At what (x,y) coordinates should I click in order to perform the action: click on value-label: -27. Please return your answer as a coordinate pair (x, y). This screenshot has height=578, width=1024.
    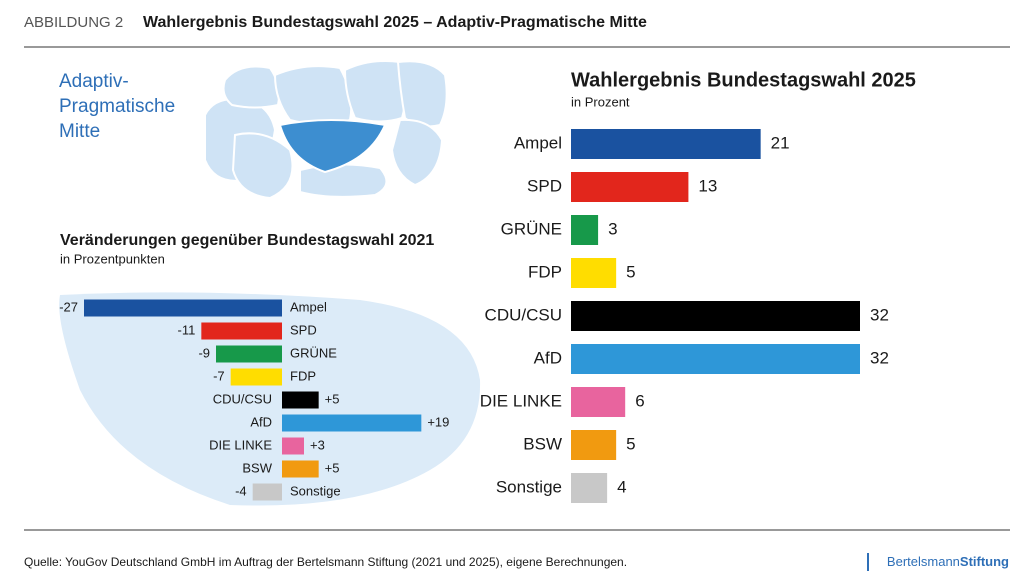
    Looking at the image, I should click on (68, 306).